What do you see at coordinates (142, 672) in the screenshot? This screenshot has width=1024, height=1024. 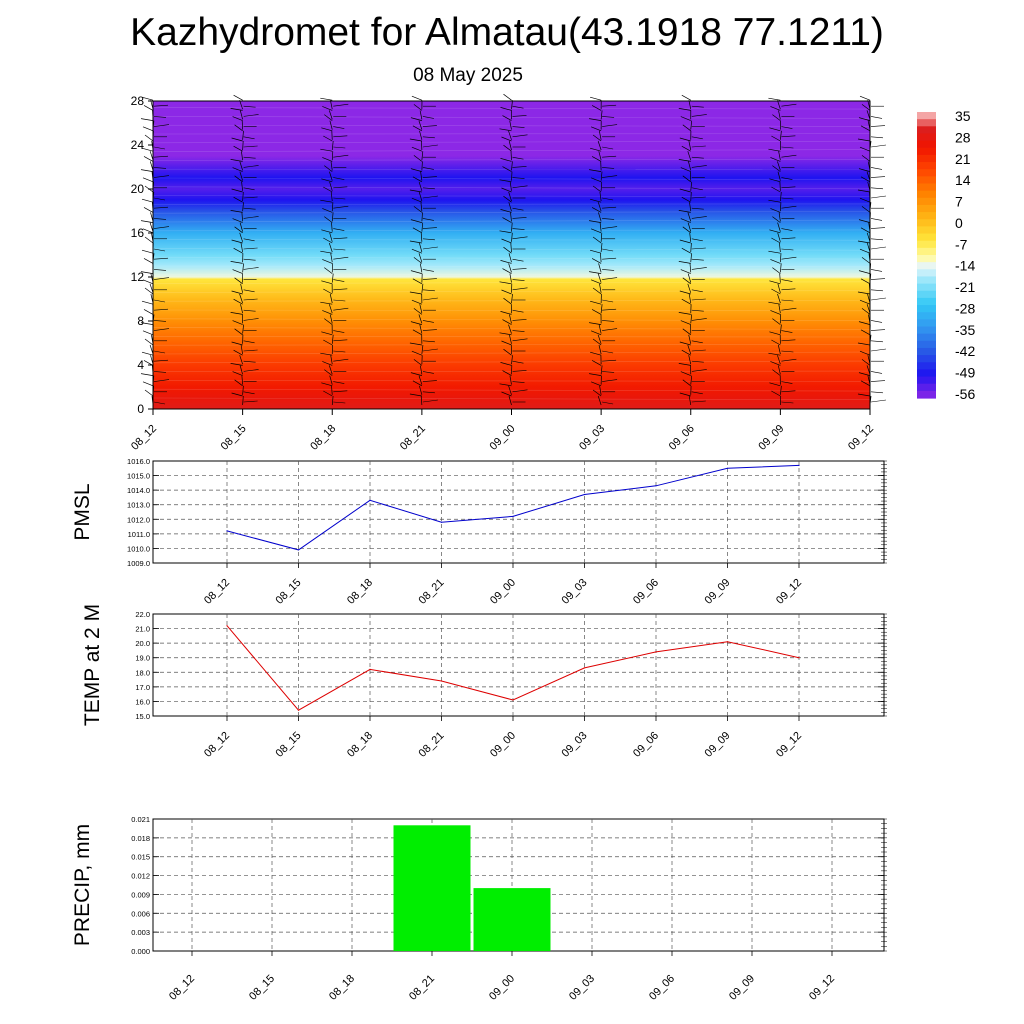 I see `y-tick-label: 18.0` at bounding box center [142, 672].